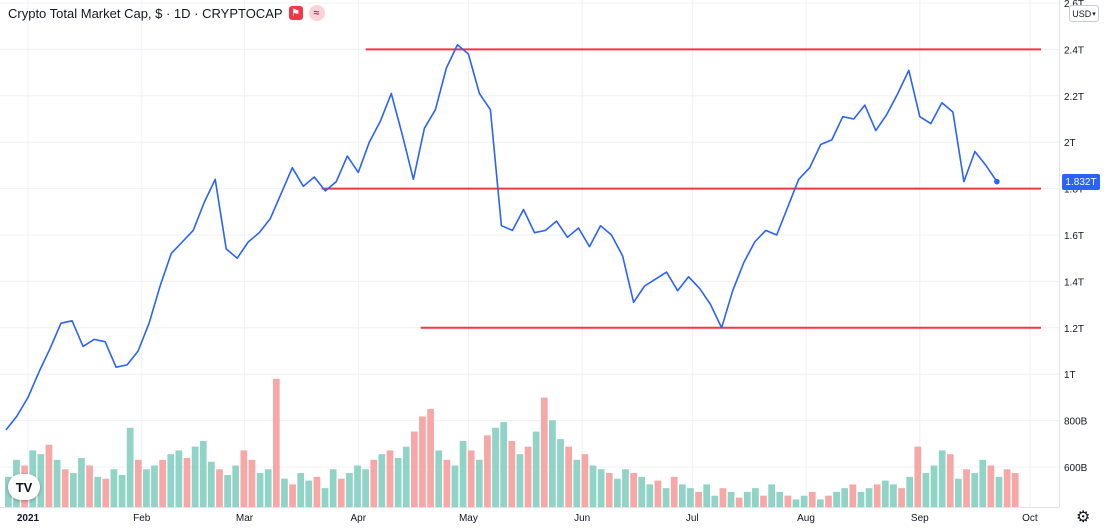  What do you see at coordinates (295, 13) in the screenshot?
I see `flag-icon: ⚑` at bounding box center [295, 13].